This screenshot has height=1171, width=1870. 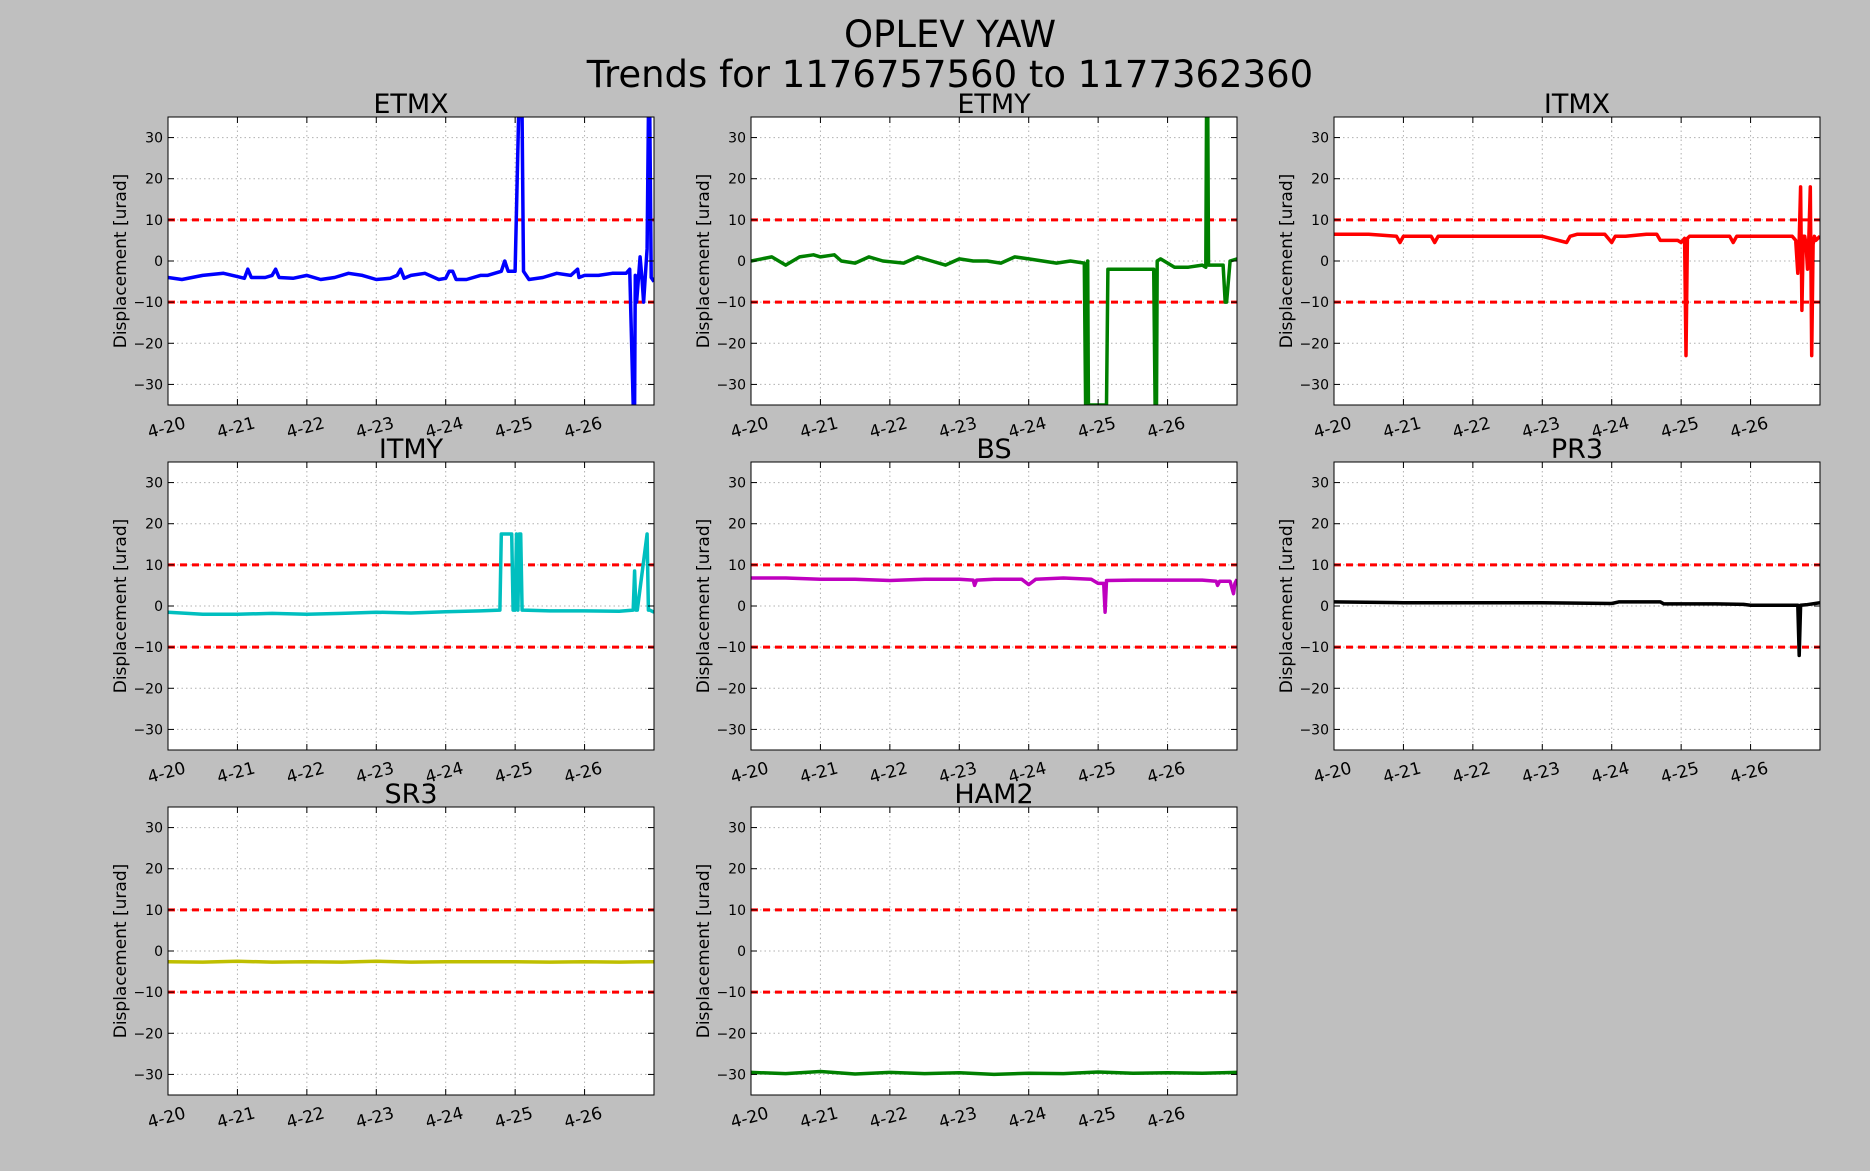 What do you see at coordinates (410, 104) in the screenshot?
I see `subplot-title-etmx: ETMX` at bounding box center [410, 104].